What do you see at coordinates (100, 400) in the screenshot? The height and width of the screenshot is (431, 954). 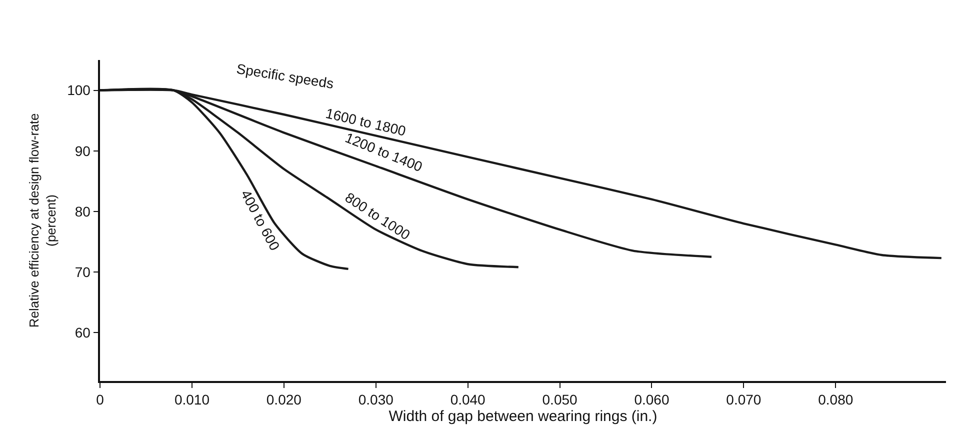 I see `x-tick-label: 0` at bounding box center [100, 400].